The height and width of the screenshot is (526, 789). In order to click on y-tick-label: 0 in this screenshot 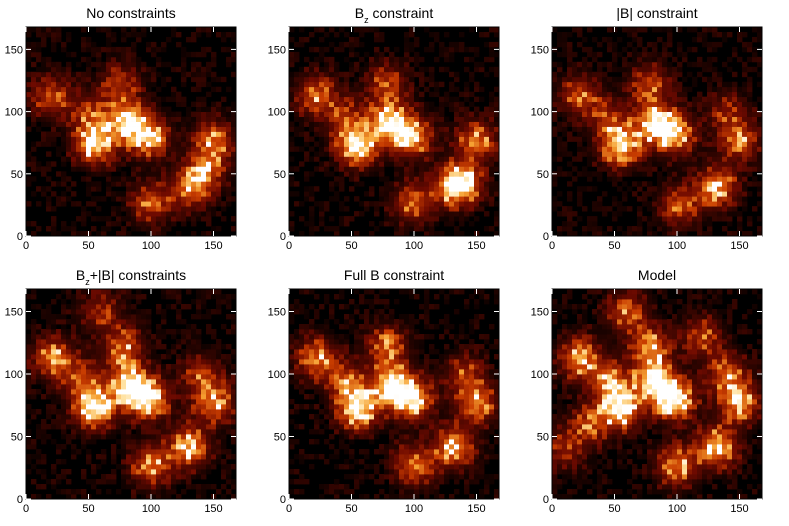, I will do `click(546, 237)`.